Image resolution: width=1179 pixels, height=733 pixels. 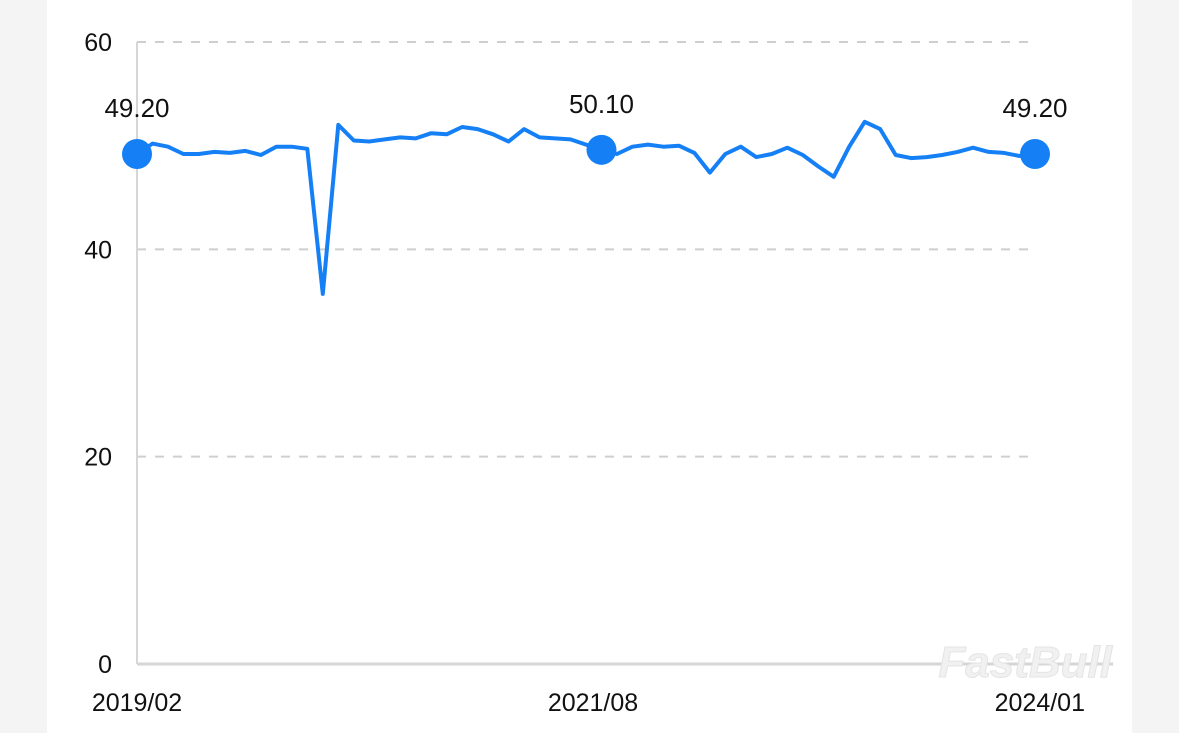 What do you see at coordinates (98, 43) in the screenshot?
I see `y-tick-label: 60` at bounding box center [98, 43].